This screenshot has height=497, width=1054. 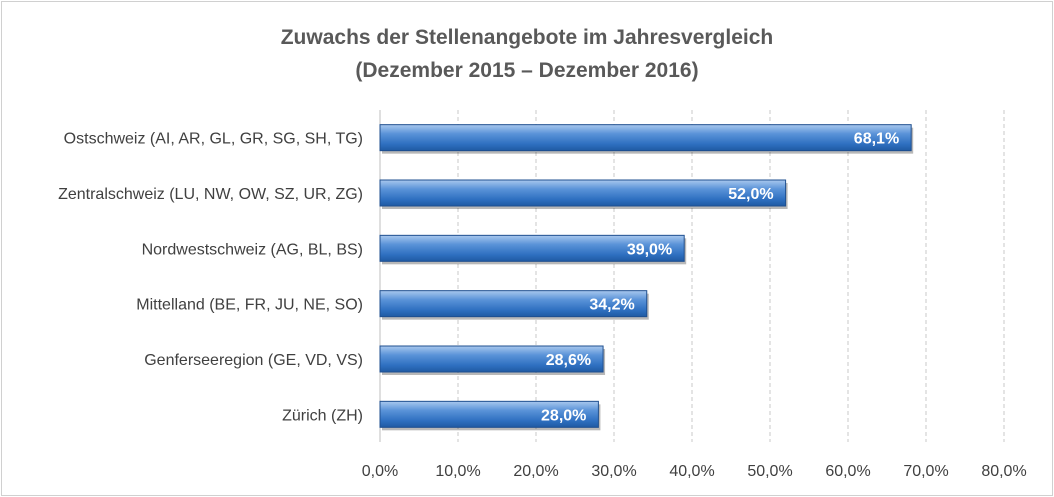 I want to click on bar-value-label: 52,0%, so click(x=750, y=194).